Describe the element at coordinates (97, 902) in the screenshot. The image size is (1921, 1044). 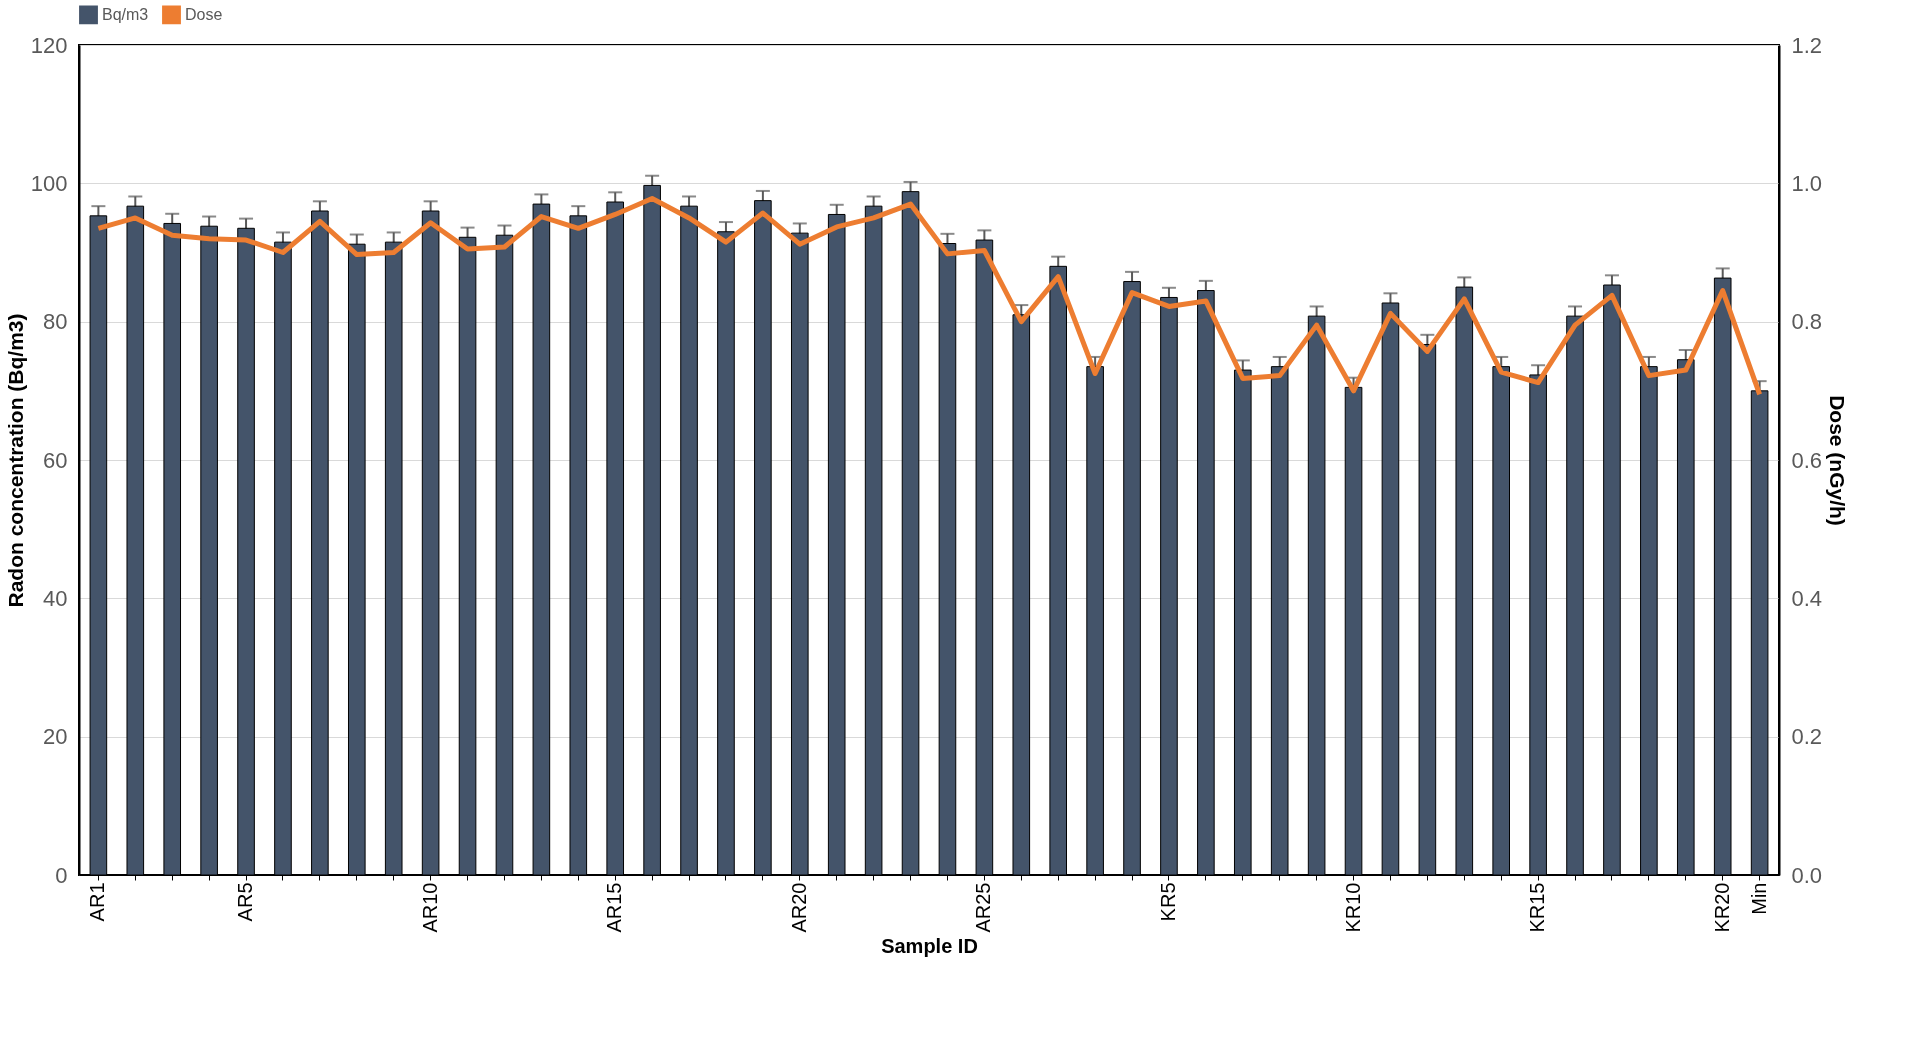
I see `x-tick-label: AR1` at that location.